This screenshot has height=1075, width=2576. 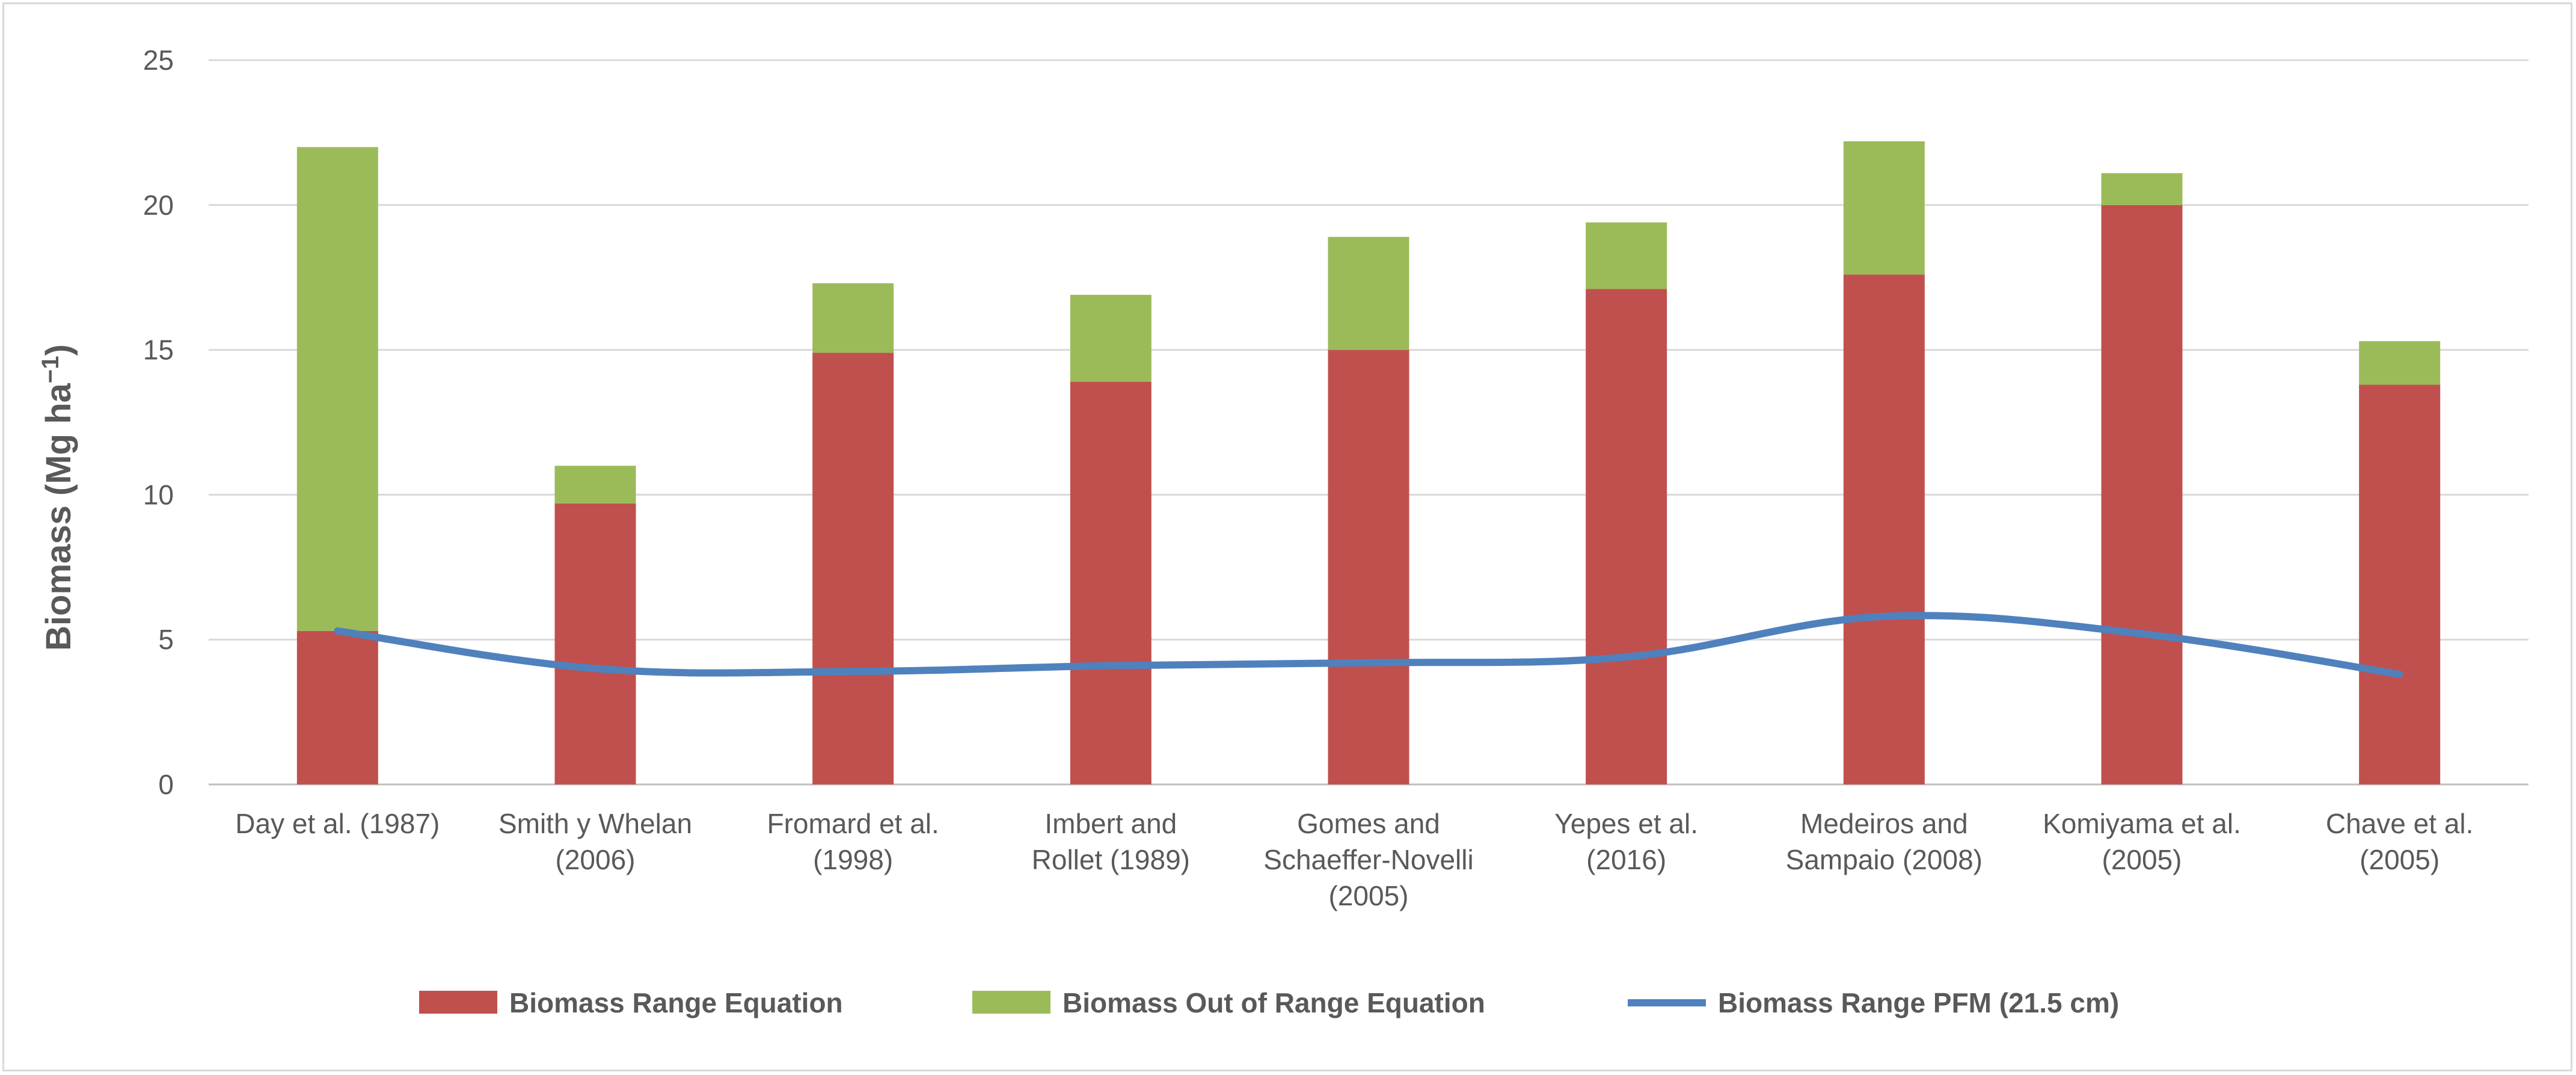 What do you see at coordinates (158, 60) in the screenshot?
I see `y-tick-label: 25` at bounding box center [158, 60].